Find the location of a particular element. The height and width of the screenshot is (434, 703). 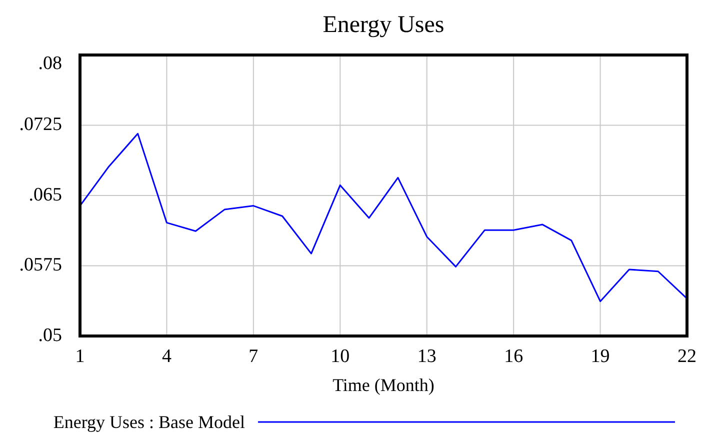

x-tick-label: 22 is located at coordinates (687, 356).